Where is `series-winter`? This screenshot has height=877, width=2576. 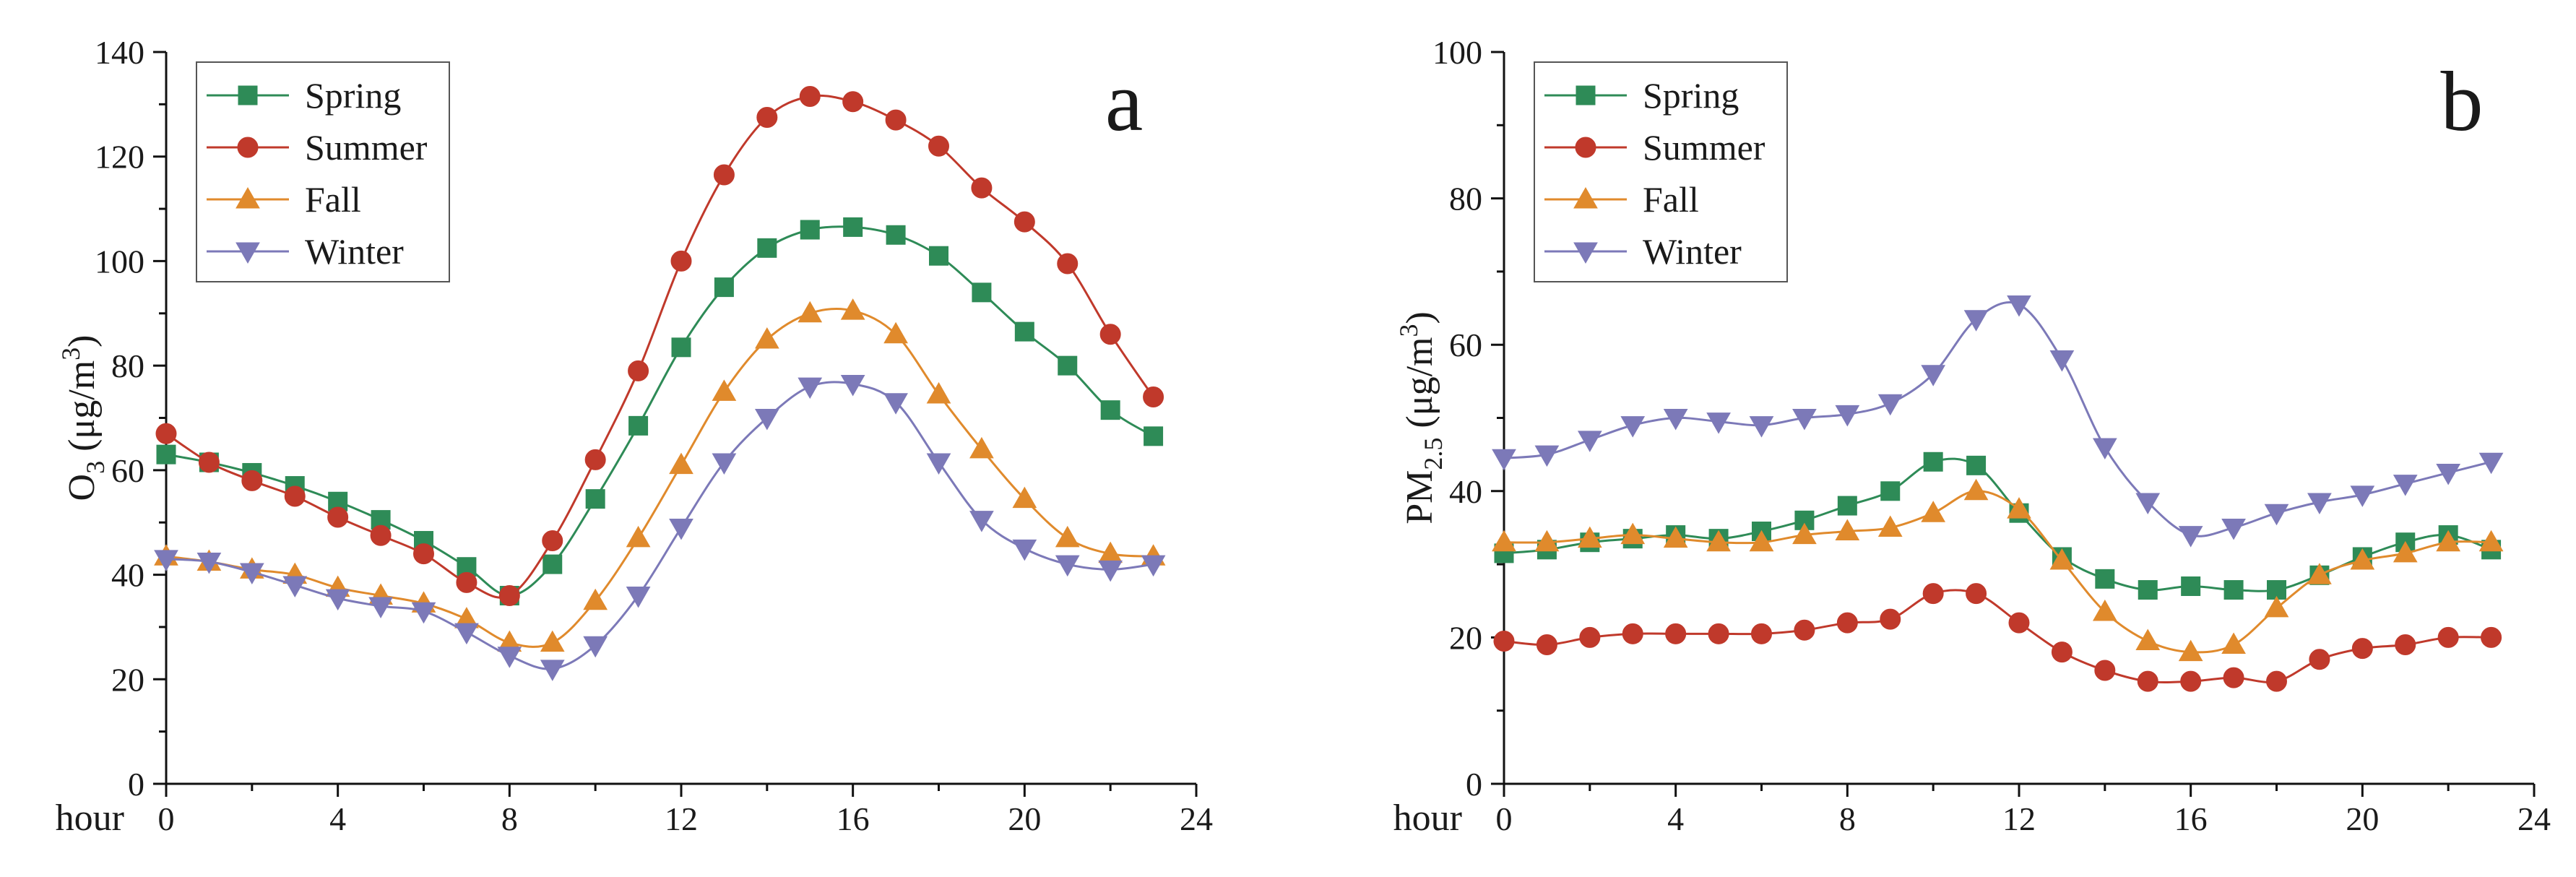
series-winter is located at coordinates (660, 527).